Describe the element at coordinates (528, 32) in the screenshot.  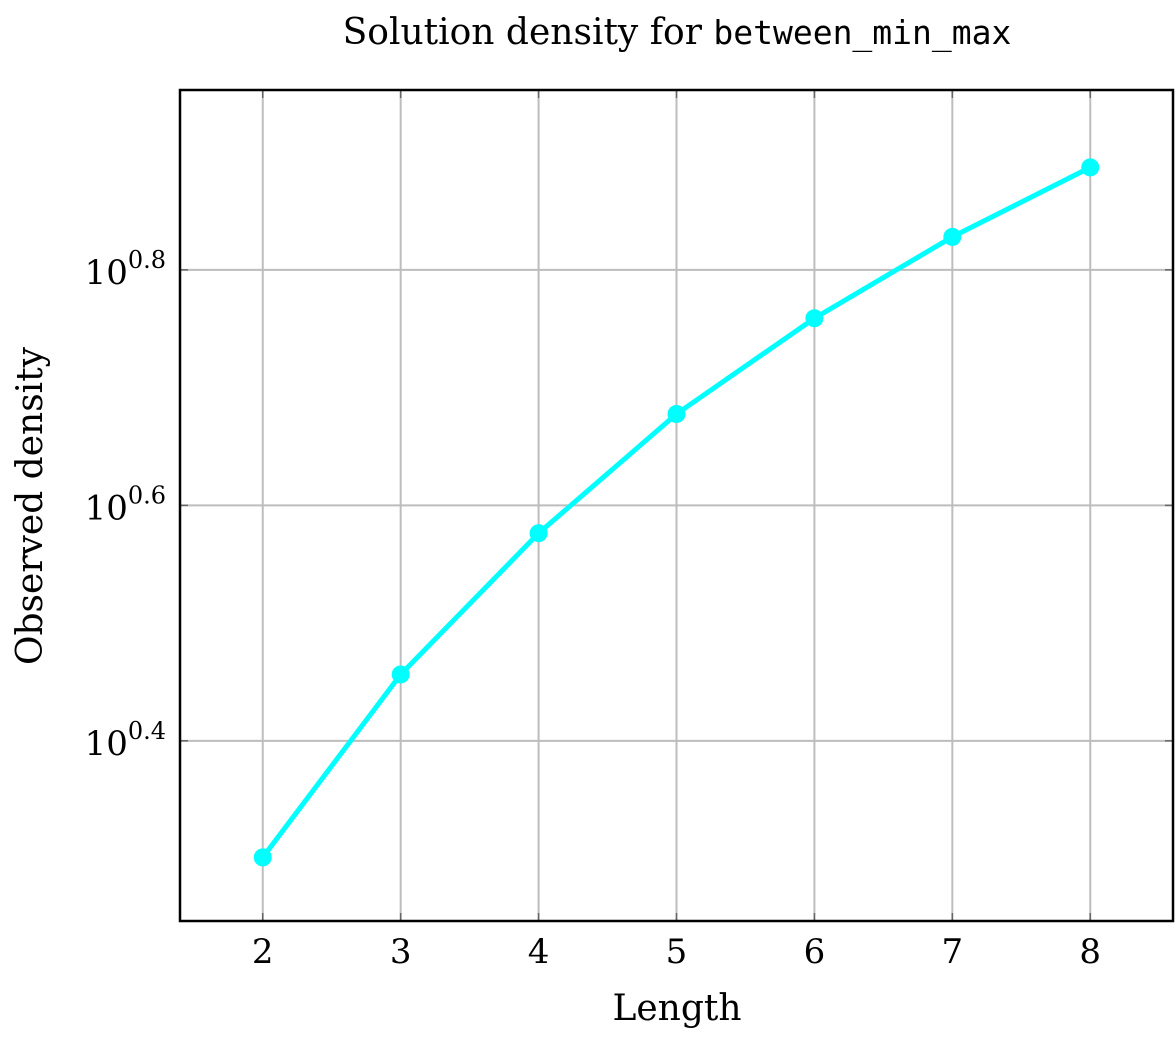
I see `chart-title-prefix: Solution density for` at that location.